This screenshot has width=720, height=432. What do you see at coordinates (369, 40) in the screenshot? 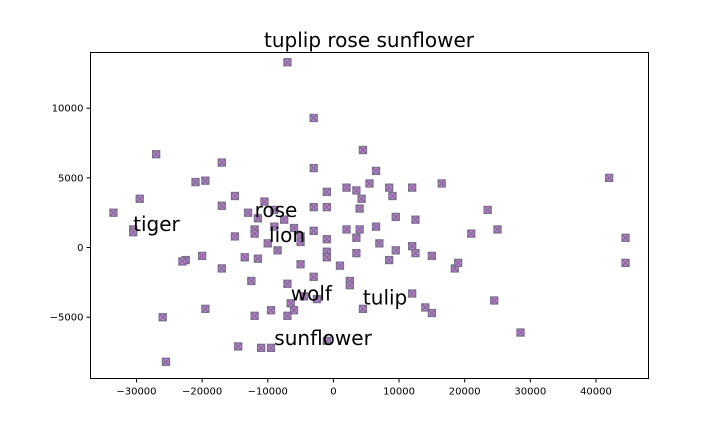
I see `chart-title: tuplip rose sunflower` at bounding box center [369, 40].